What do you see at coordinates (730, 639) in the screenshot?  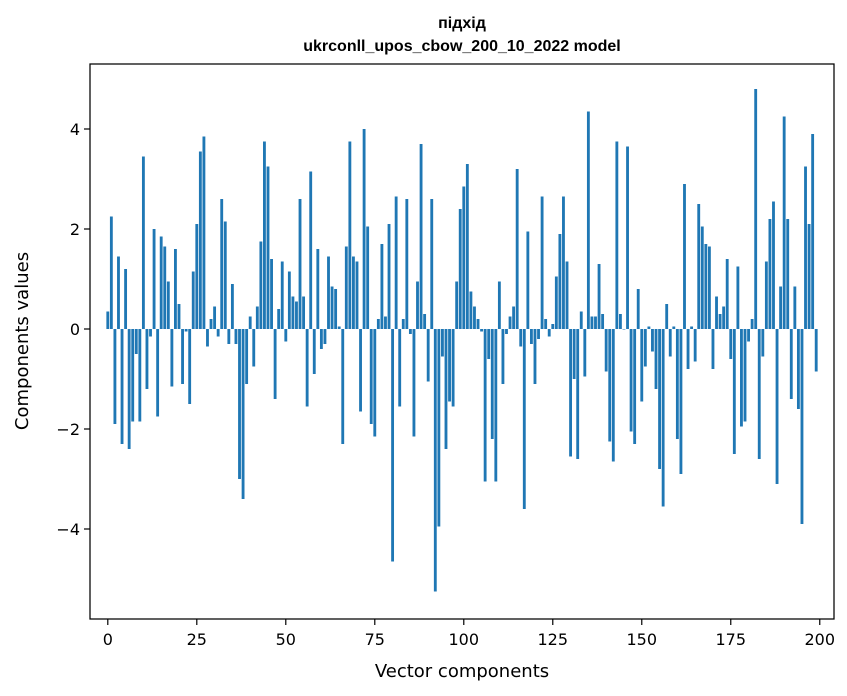 I see `x-tick-label: 175` at bounding box center [730, 639].